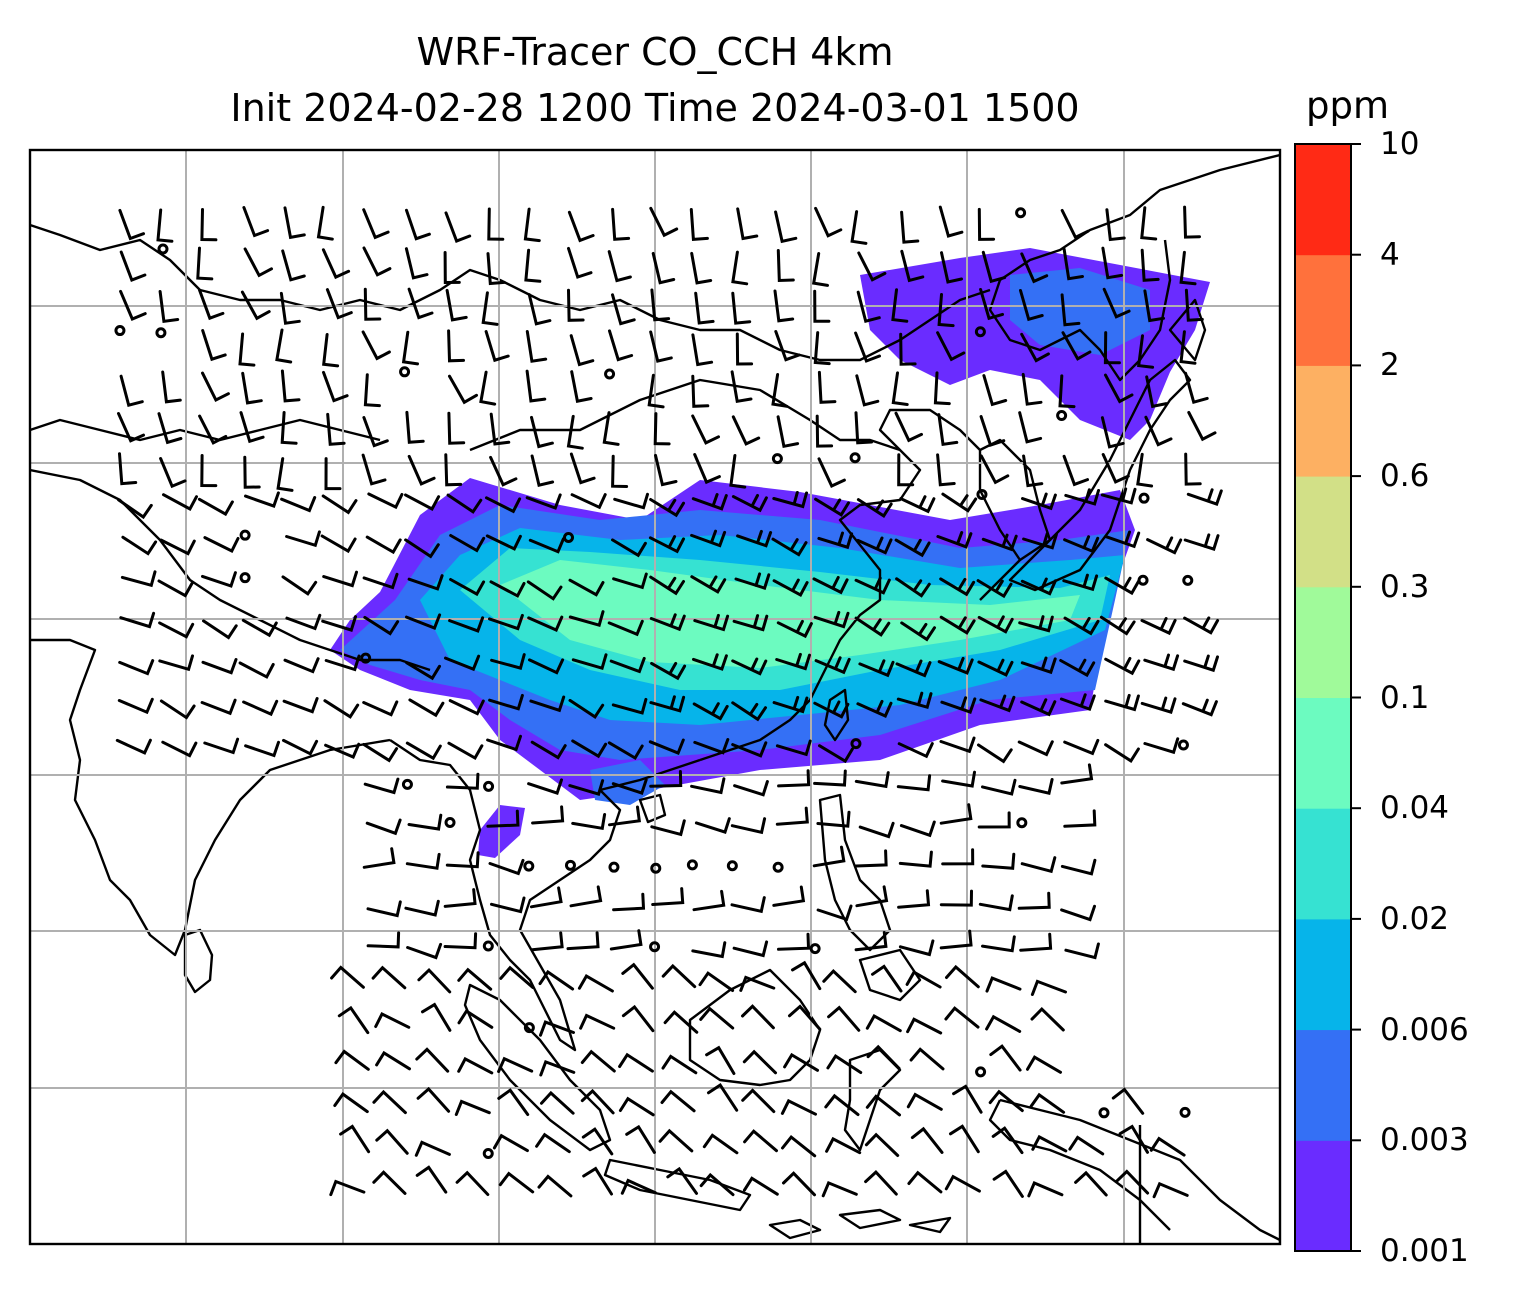 This screenshot has width=1528, height=1306. I want to click on colorbar-segment, so click(1323, 421).